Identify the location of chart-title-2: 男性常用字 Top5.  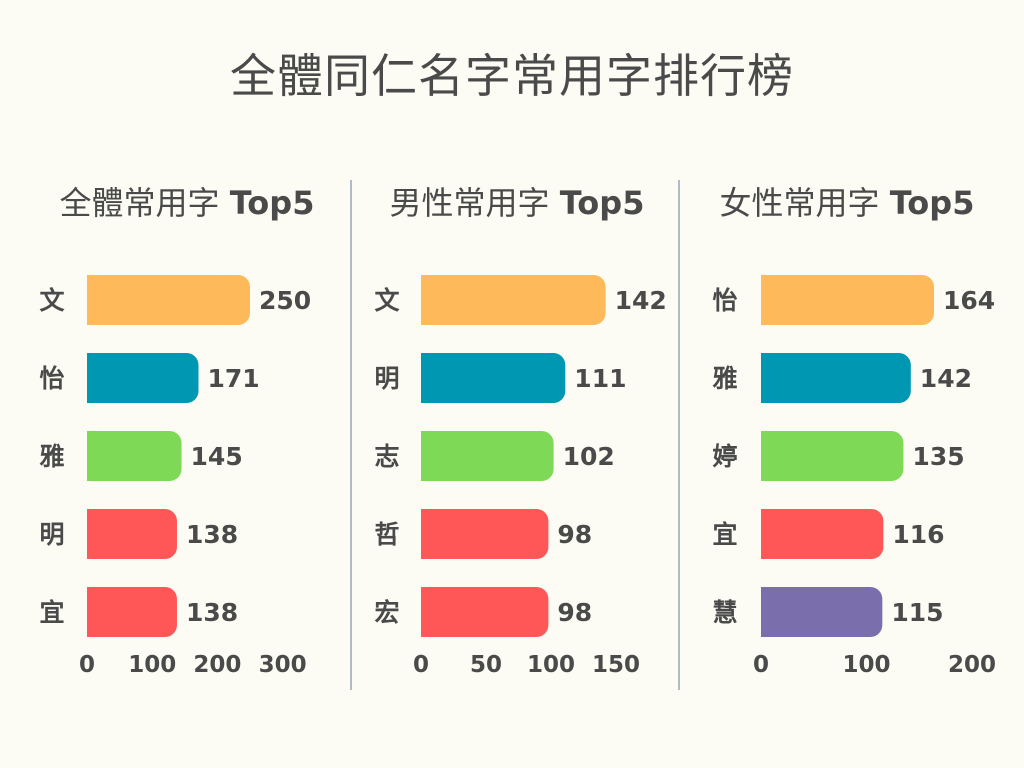
(517, 203).